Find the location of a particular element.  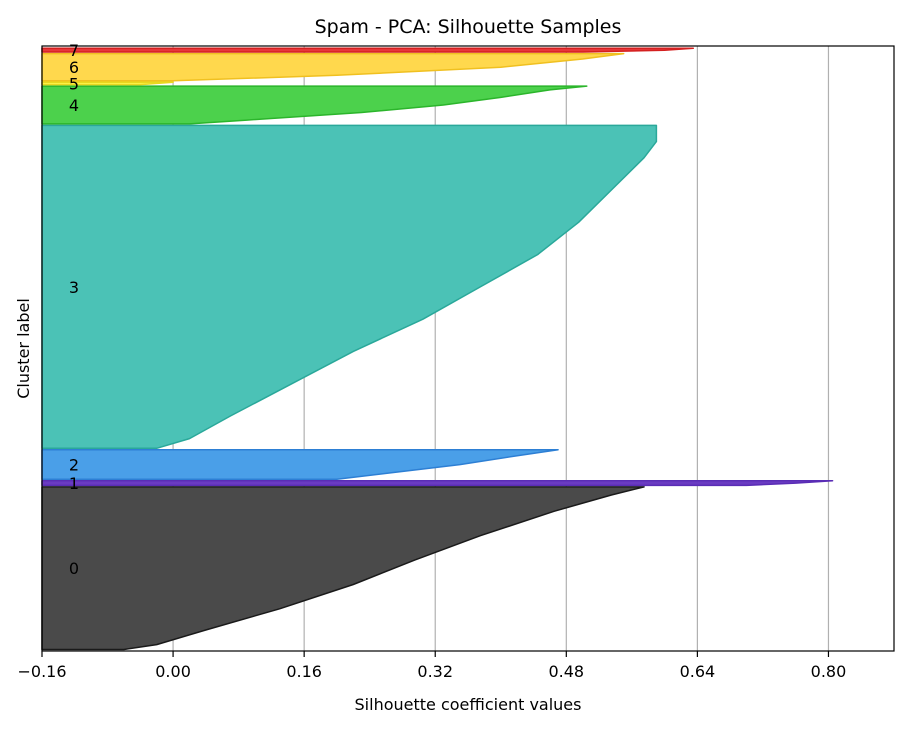

cluster-label-layer: 0 12 3 4 567 is located at coordinates (74, 309).